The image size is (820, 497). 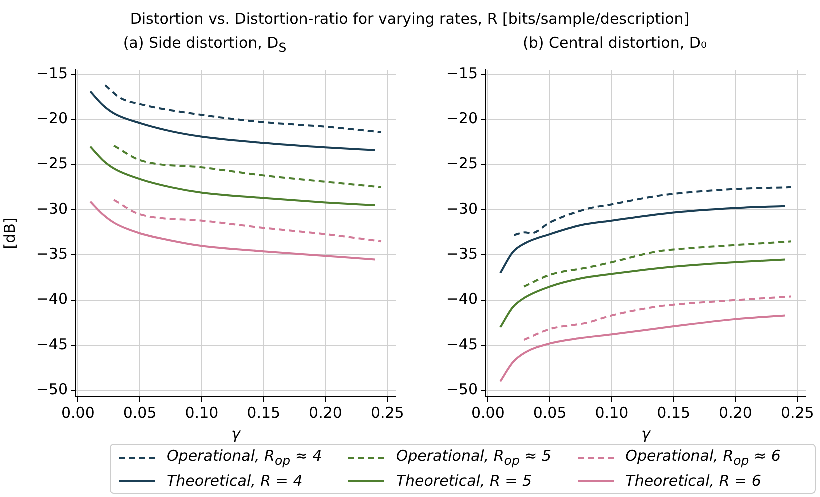 What do you see at coordinates (464, 481) in the screenshot?
I see `legend-label: Theoretical, R = 5` at bounding box center [464, 481].